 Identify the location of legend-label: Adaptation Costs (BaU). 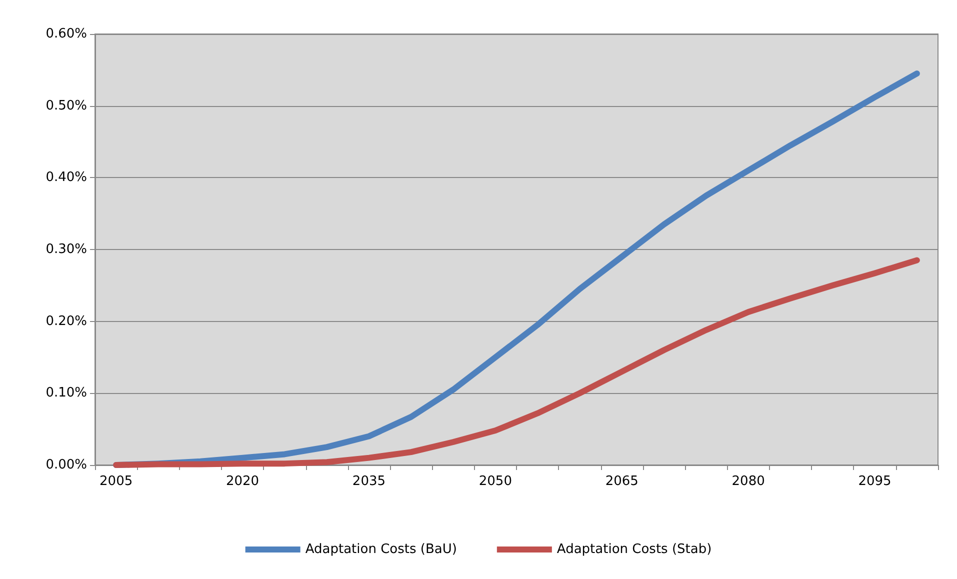
(381, 549).